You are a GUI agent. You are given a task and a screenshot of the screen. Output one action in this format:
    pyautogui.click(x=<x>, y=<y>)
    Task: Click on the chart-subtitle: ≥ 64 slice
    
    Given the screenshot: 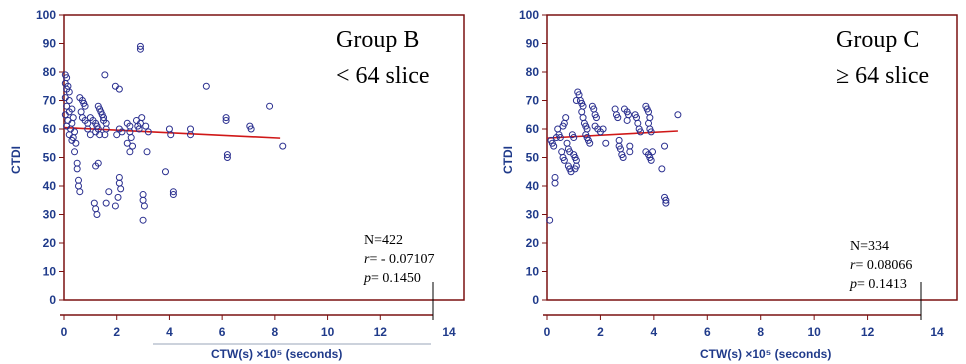 What is the action you would take?
    pyautogui.click(x=882, y=76)
    